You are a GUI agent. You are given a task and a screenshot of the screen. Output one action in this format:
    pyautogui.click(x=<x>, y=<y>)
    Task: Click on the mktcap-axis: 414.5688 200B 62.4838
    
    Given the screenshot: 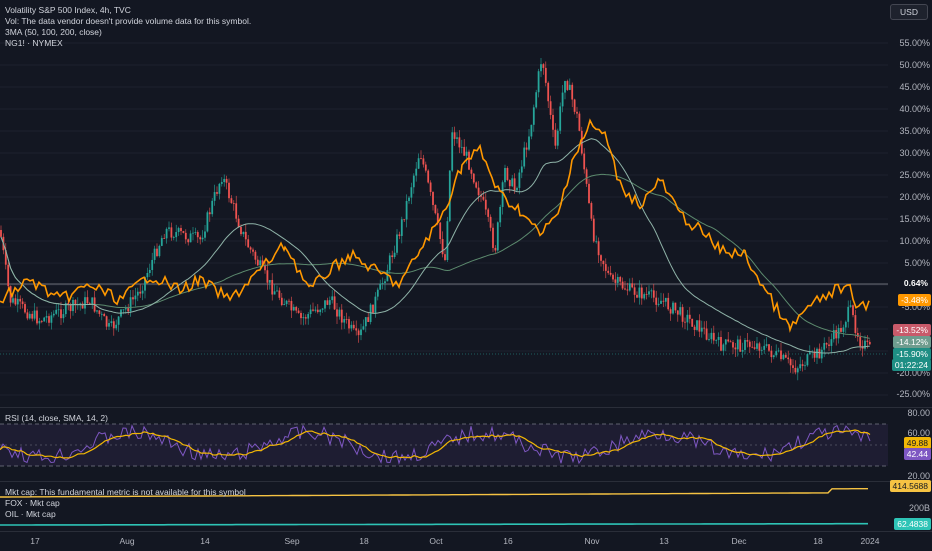 What is the action you would take?
    pyautogui.click(x=910, y=505)
    